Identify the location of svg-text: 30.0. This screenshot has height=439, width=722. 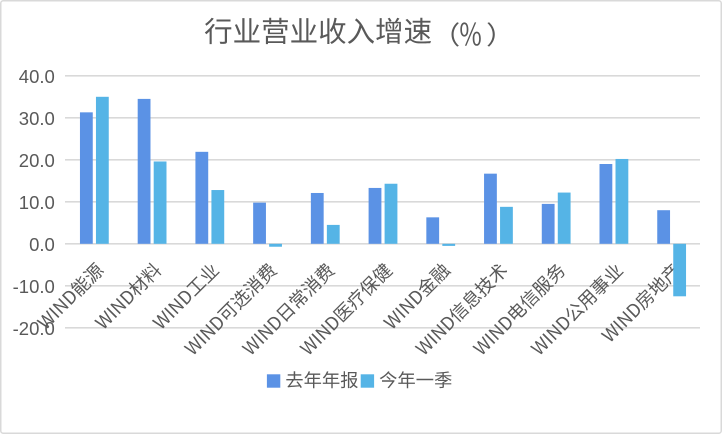
(37, 118).